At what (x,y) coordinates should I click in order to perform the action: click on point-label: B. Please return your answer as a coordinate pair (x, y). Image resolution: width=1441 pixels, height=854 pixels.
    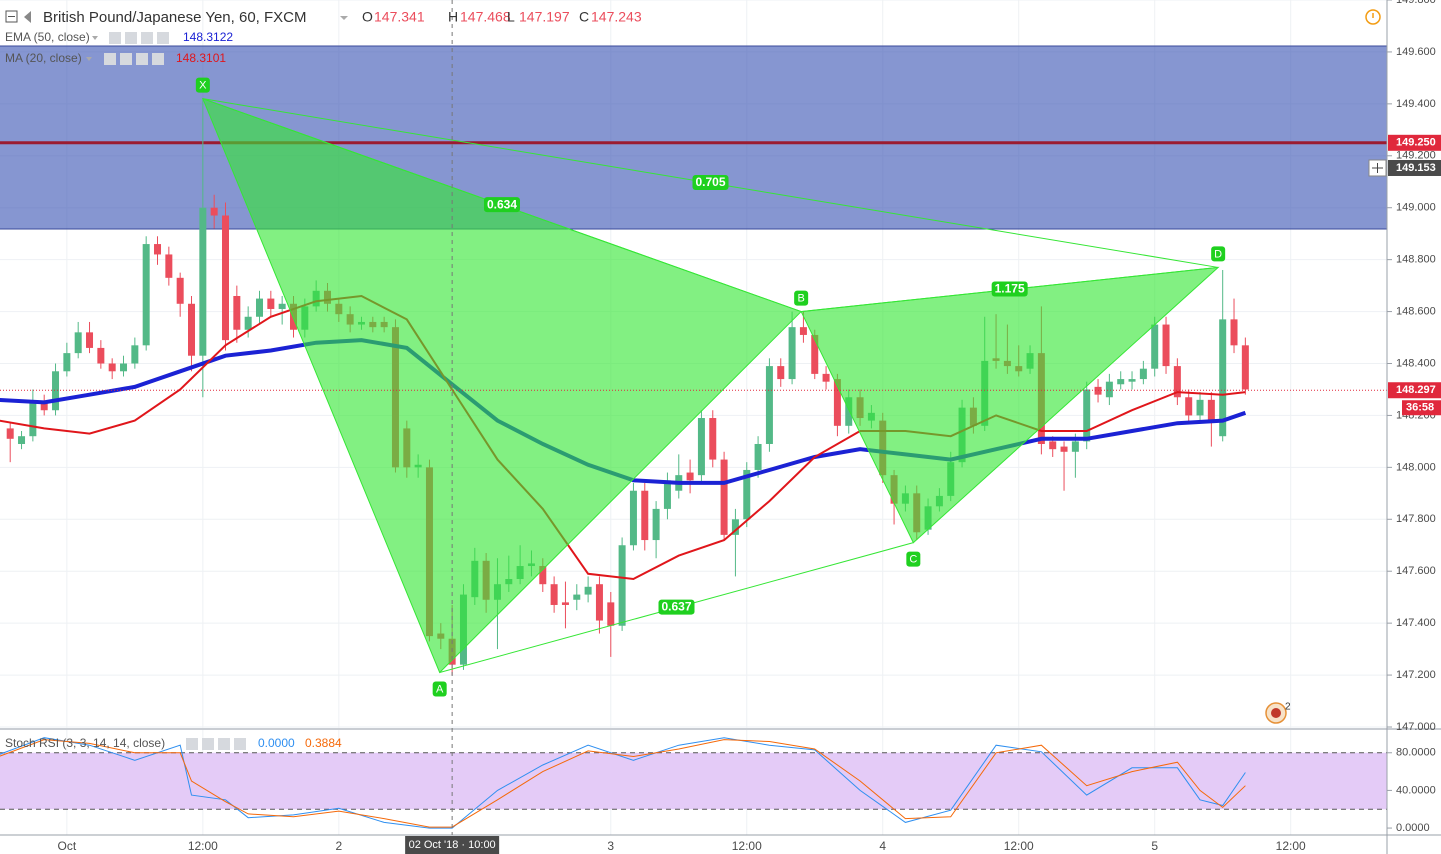
    Looking at the image, I should click on (800, 298).